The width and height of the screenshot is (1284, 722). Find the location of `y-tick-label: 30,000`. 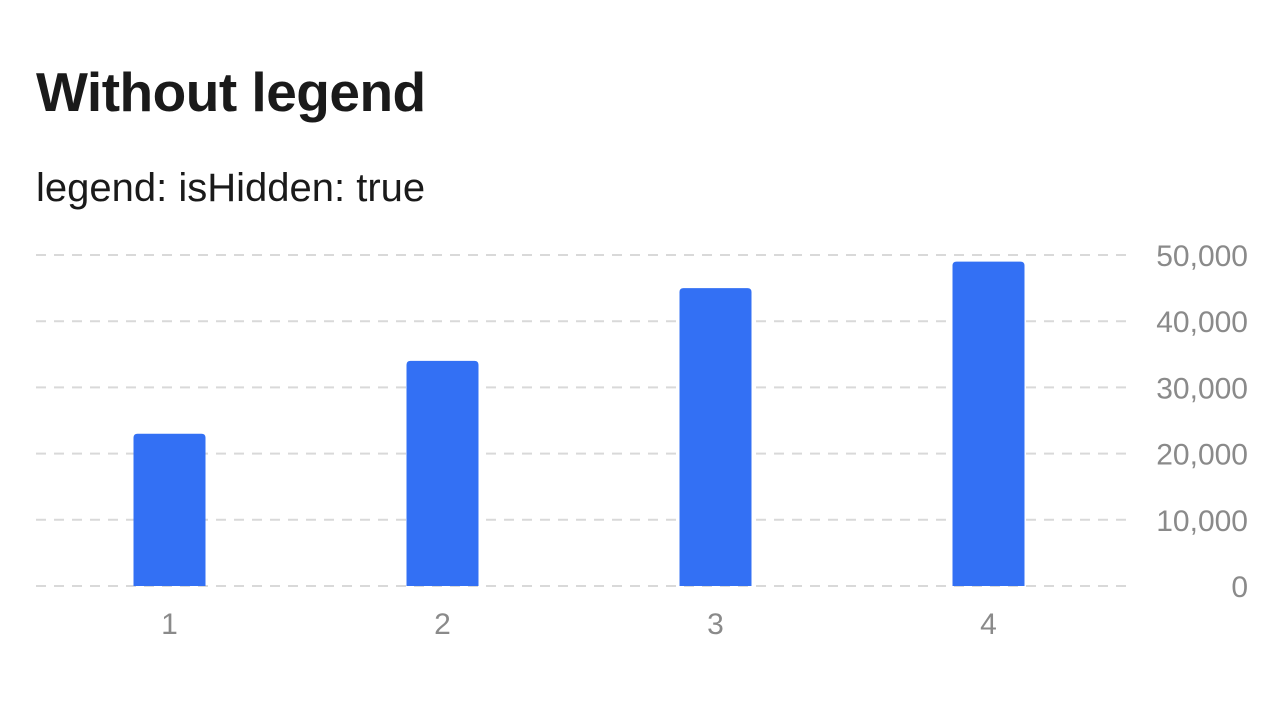

y-tick-label: 30,000 is located at coordinates (1202, 388).